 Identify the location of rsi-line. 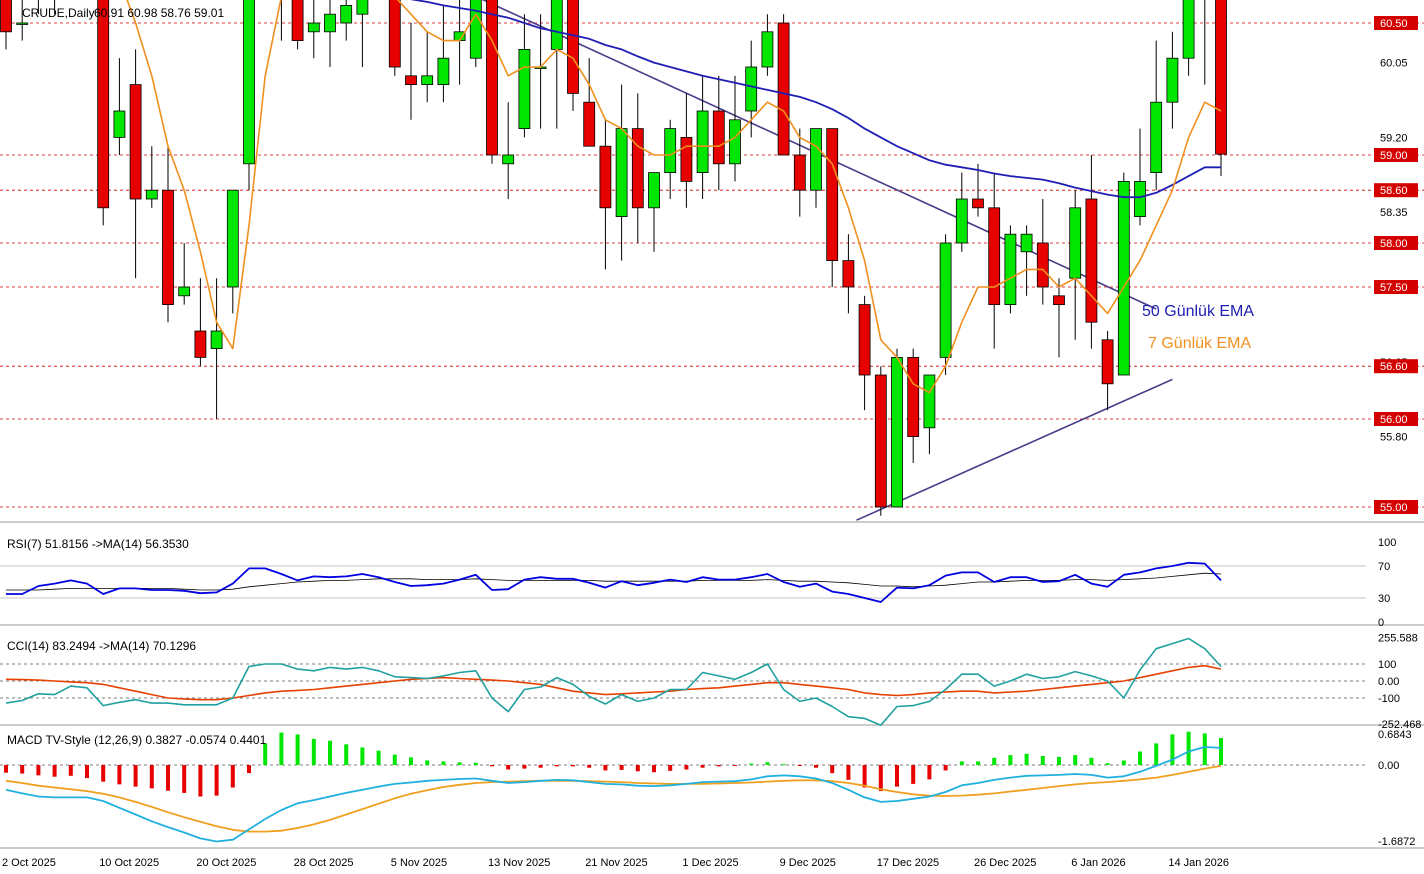
(614, 582).